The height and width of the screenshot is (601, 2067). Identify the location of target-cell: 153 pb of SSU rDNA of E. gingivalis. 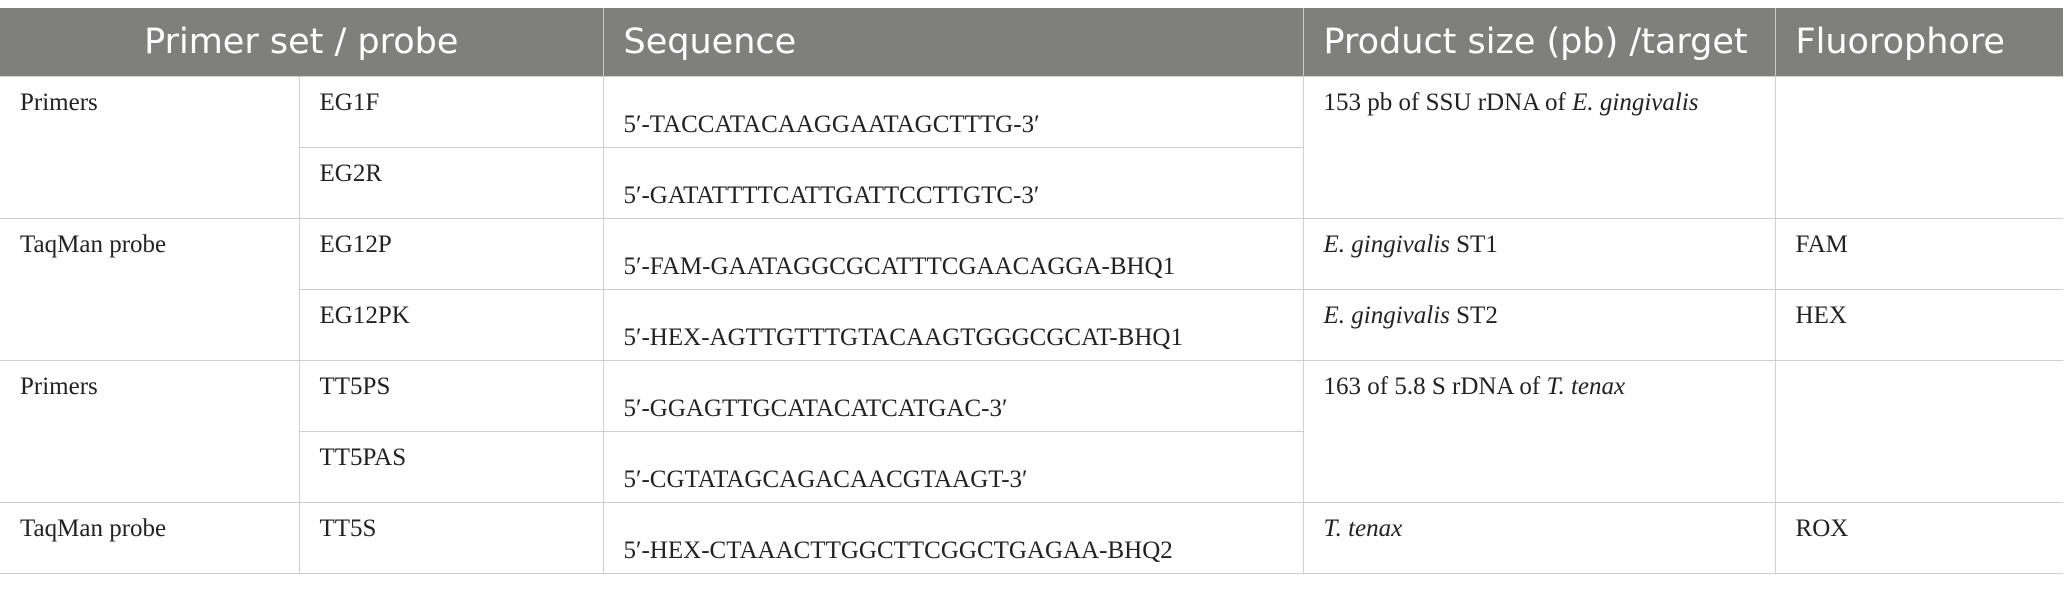
(1539, 147).